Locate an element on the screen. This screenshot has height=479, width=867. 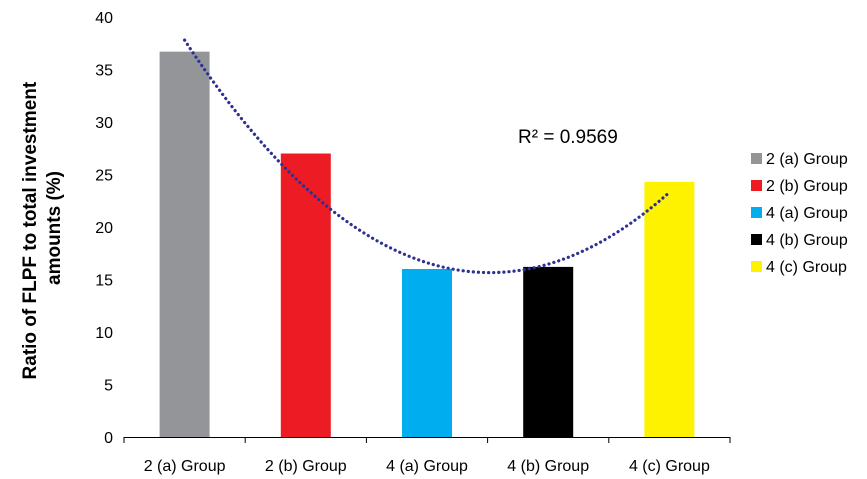
y-axis-title-line-2: amounts (%) is located at coordinates (54, 228).